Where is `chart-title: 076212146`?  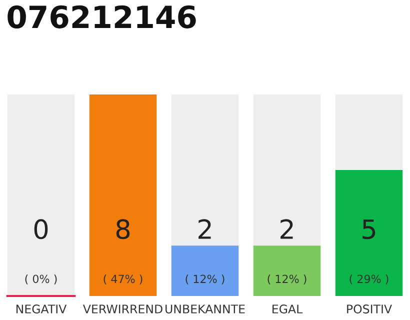
chart-title: 076212146 is located at coordinates (102, 16).